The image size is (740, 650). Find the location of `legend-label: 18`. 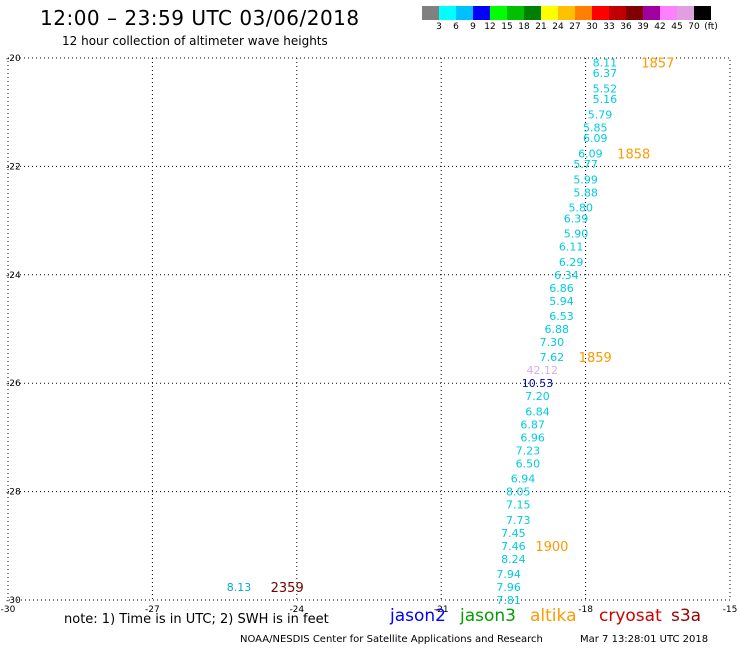

legend-label: 18 is located at coordinates (524, 27).